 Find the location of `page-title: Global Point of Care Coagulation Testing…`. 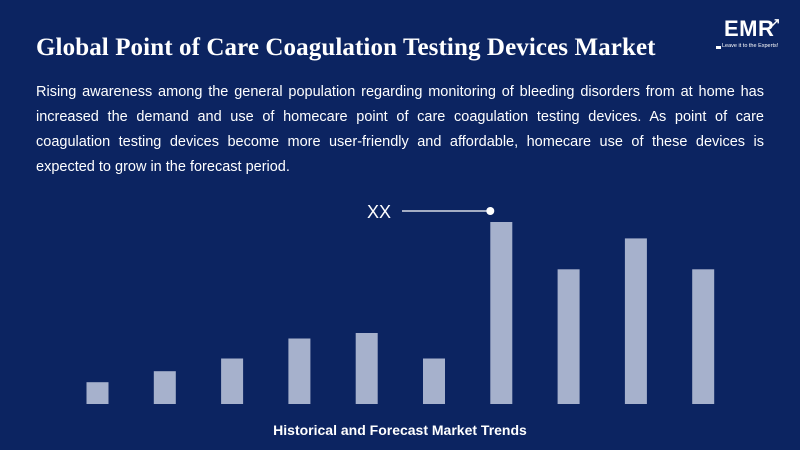

page-title: Global Point of Care Coagulation Testing… is located at coordinates (346, 47).